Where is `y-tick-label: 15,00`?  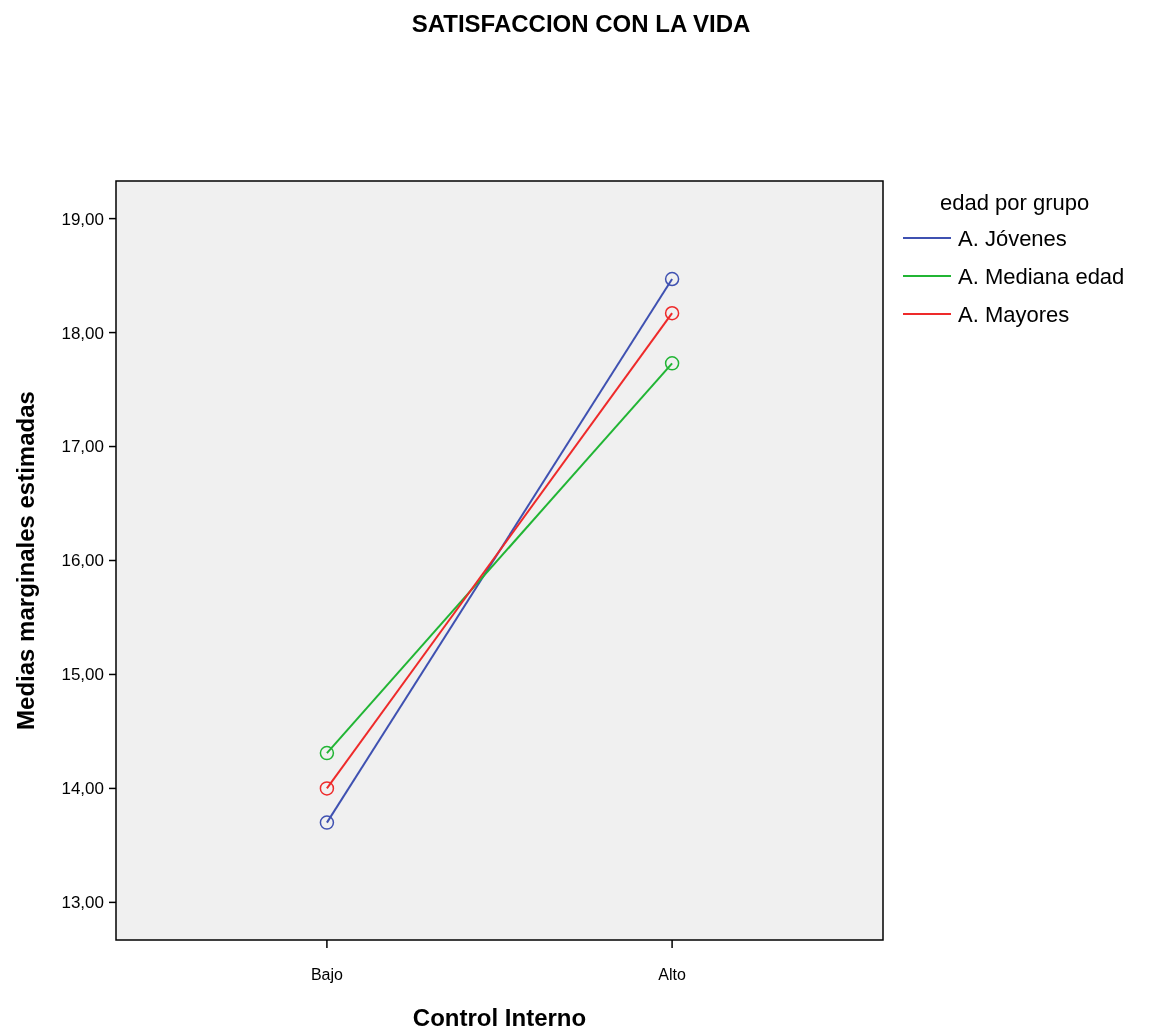 y-tick-label: 15,00 is located at coordinates (82, 675).